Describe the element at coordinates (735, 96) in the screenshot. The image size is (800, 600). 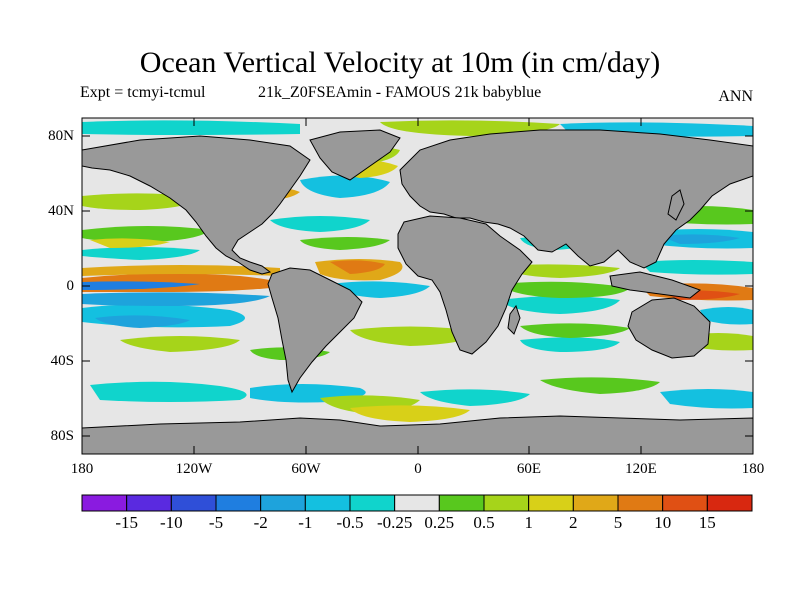
I see `season-label: ANN` at that location.